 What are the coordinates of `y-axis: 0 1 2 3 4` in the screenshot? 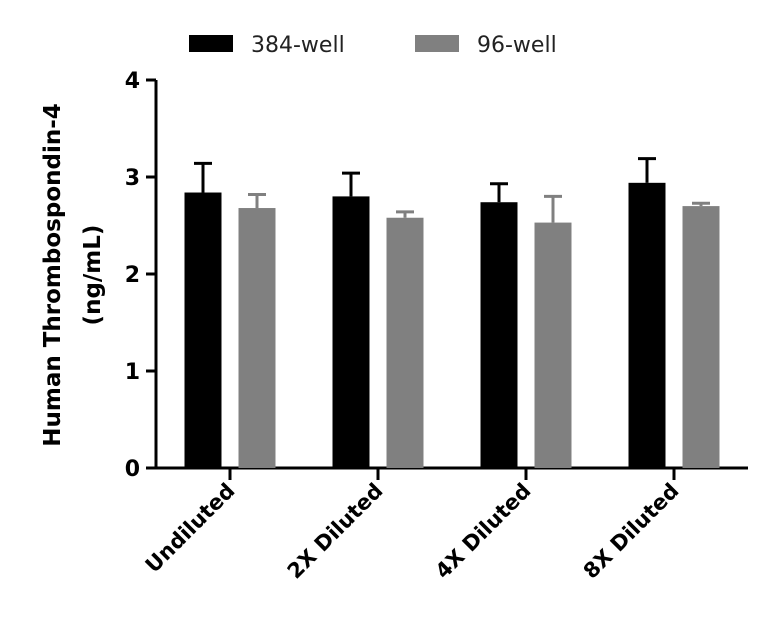 It's located at (141, 275).